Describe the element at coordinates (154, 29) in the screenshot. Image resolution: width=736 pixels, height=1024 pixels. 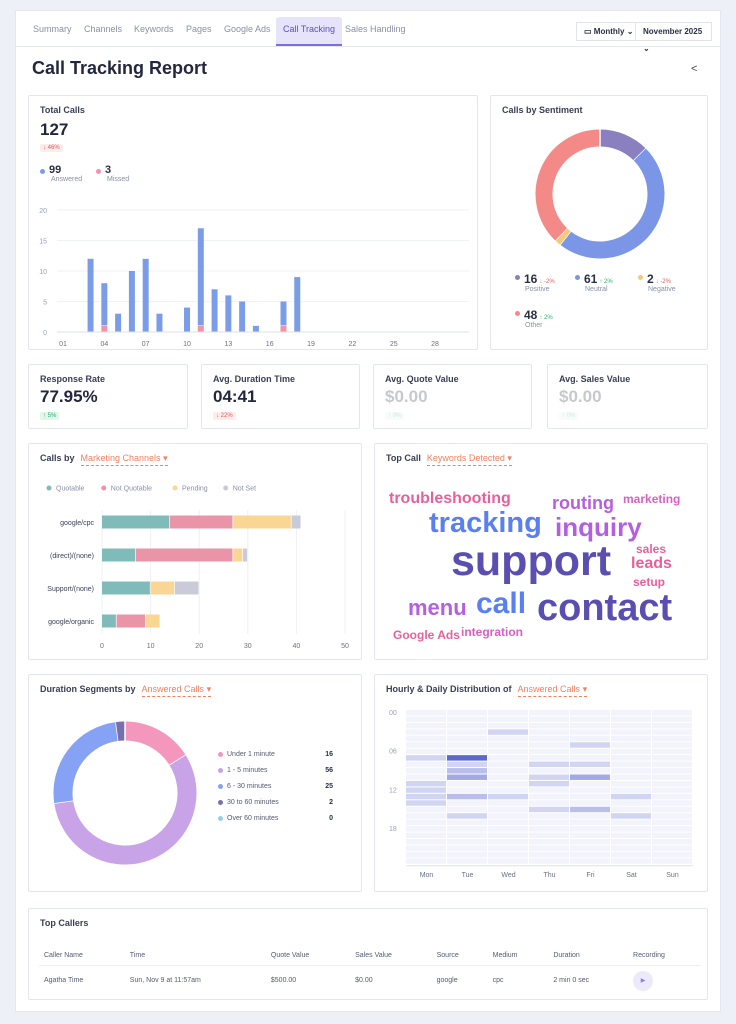
I see `tab-keywords: Keywords` at that location.